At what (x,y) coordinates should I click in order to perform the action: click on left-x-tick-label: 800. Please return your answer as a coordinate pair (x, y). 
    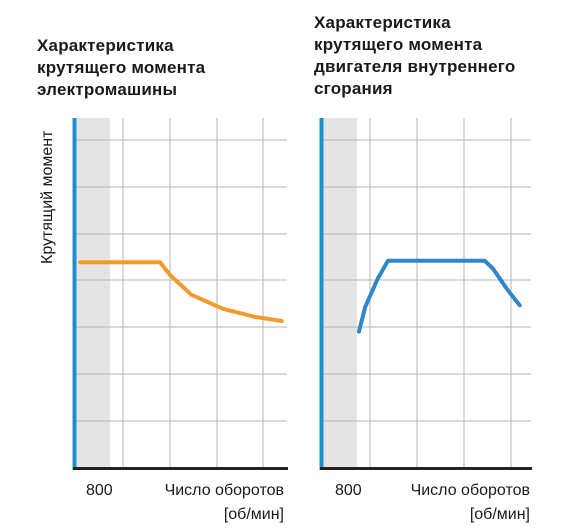
    Looking at the image, I should click on (99, 490).